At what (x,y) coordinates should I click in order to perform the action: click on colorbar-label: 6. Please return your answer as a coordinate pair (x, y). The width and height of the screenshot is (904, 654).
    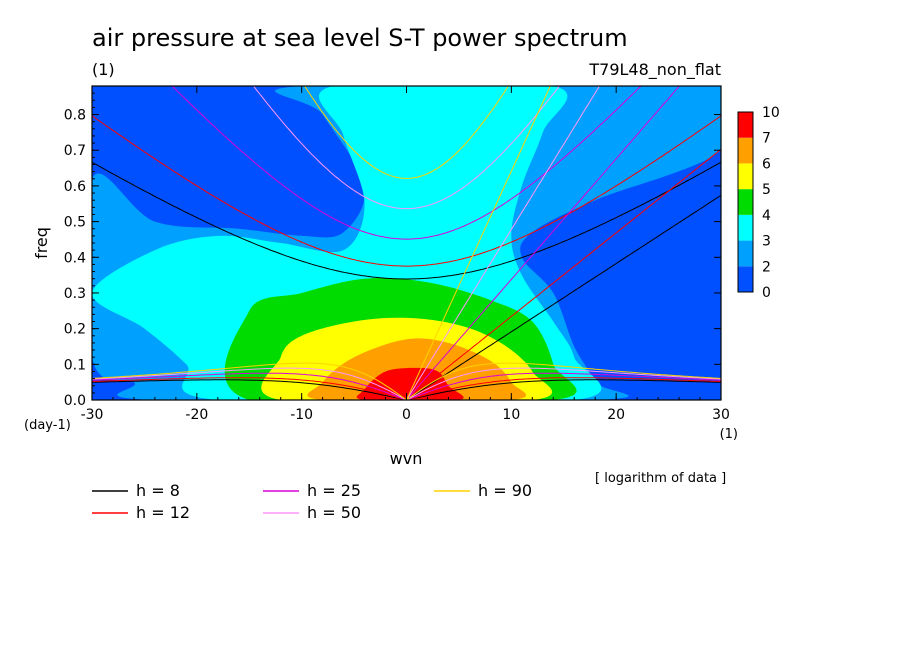
    Looking at the image, I should click on (766, 164).